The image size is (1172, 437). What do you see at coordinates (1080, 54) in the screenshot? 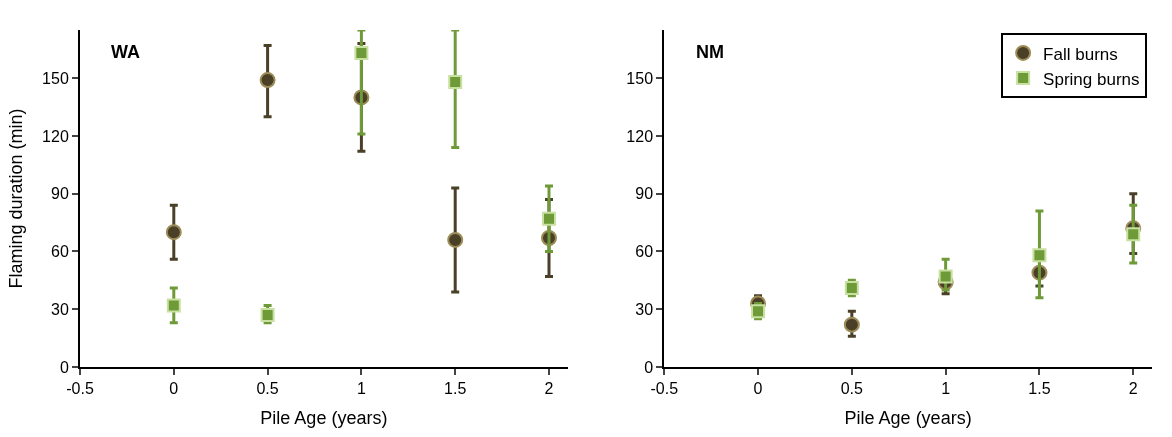
I see `legend-label: Fall burns` at bounding box center [1080, 54].